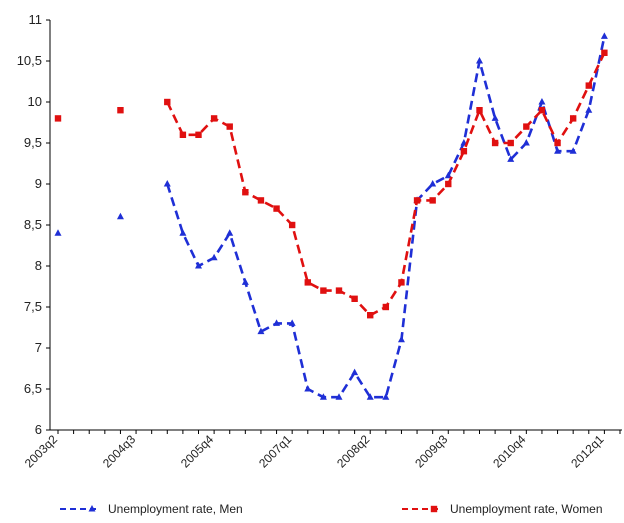 This screenshot has width=624, height=523. I want to click on x-tick-label: 2005q4, so click(197, 451).